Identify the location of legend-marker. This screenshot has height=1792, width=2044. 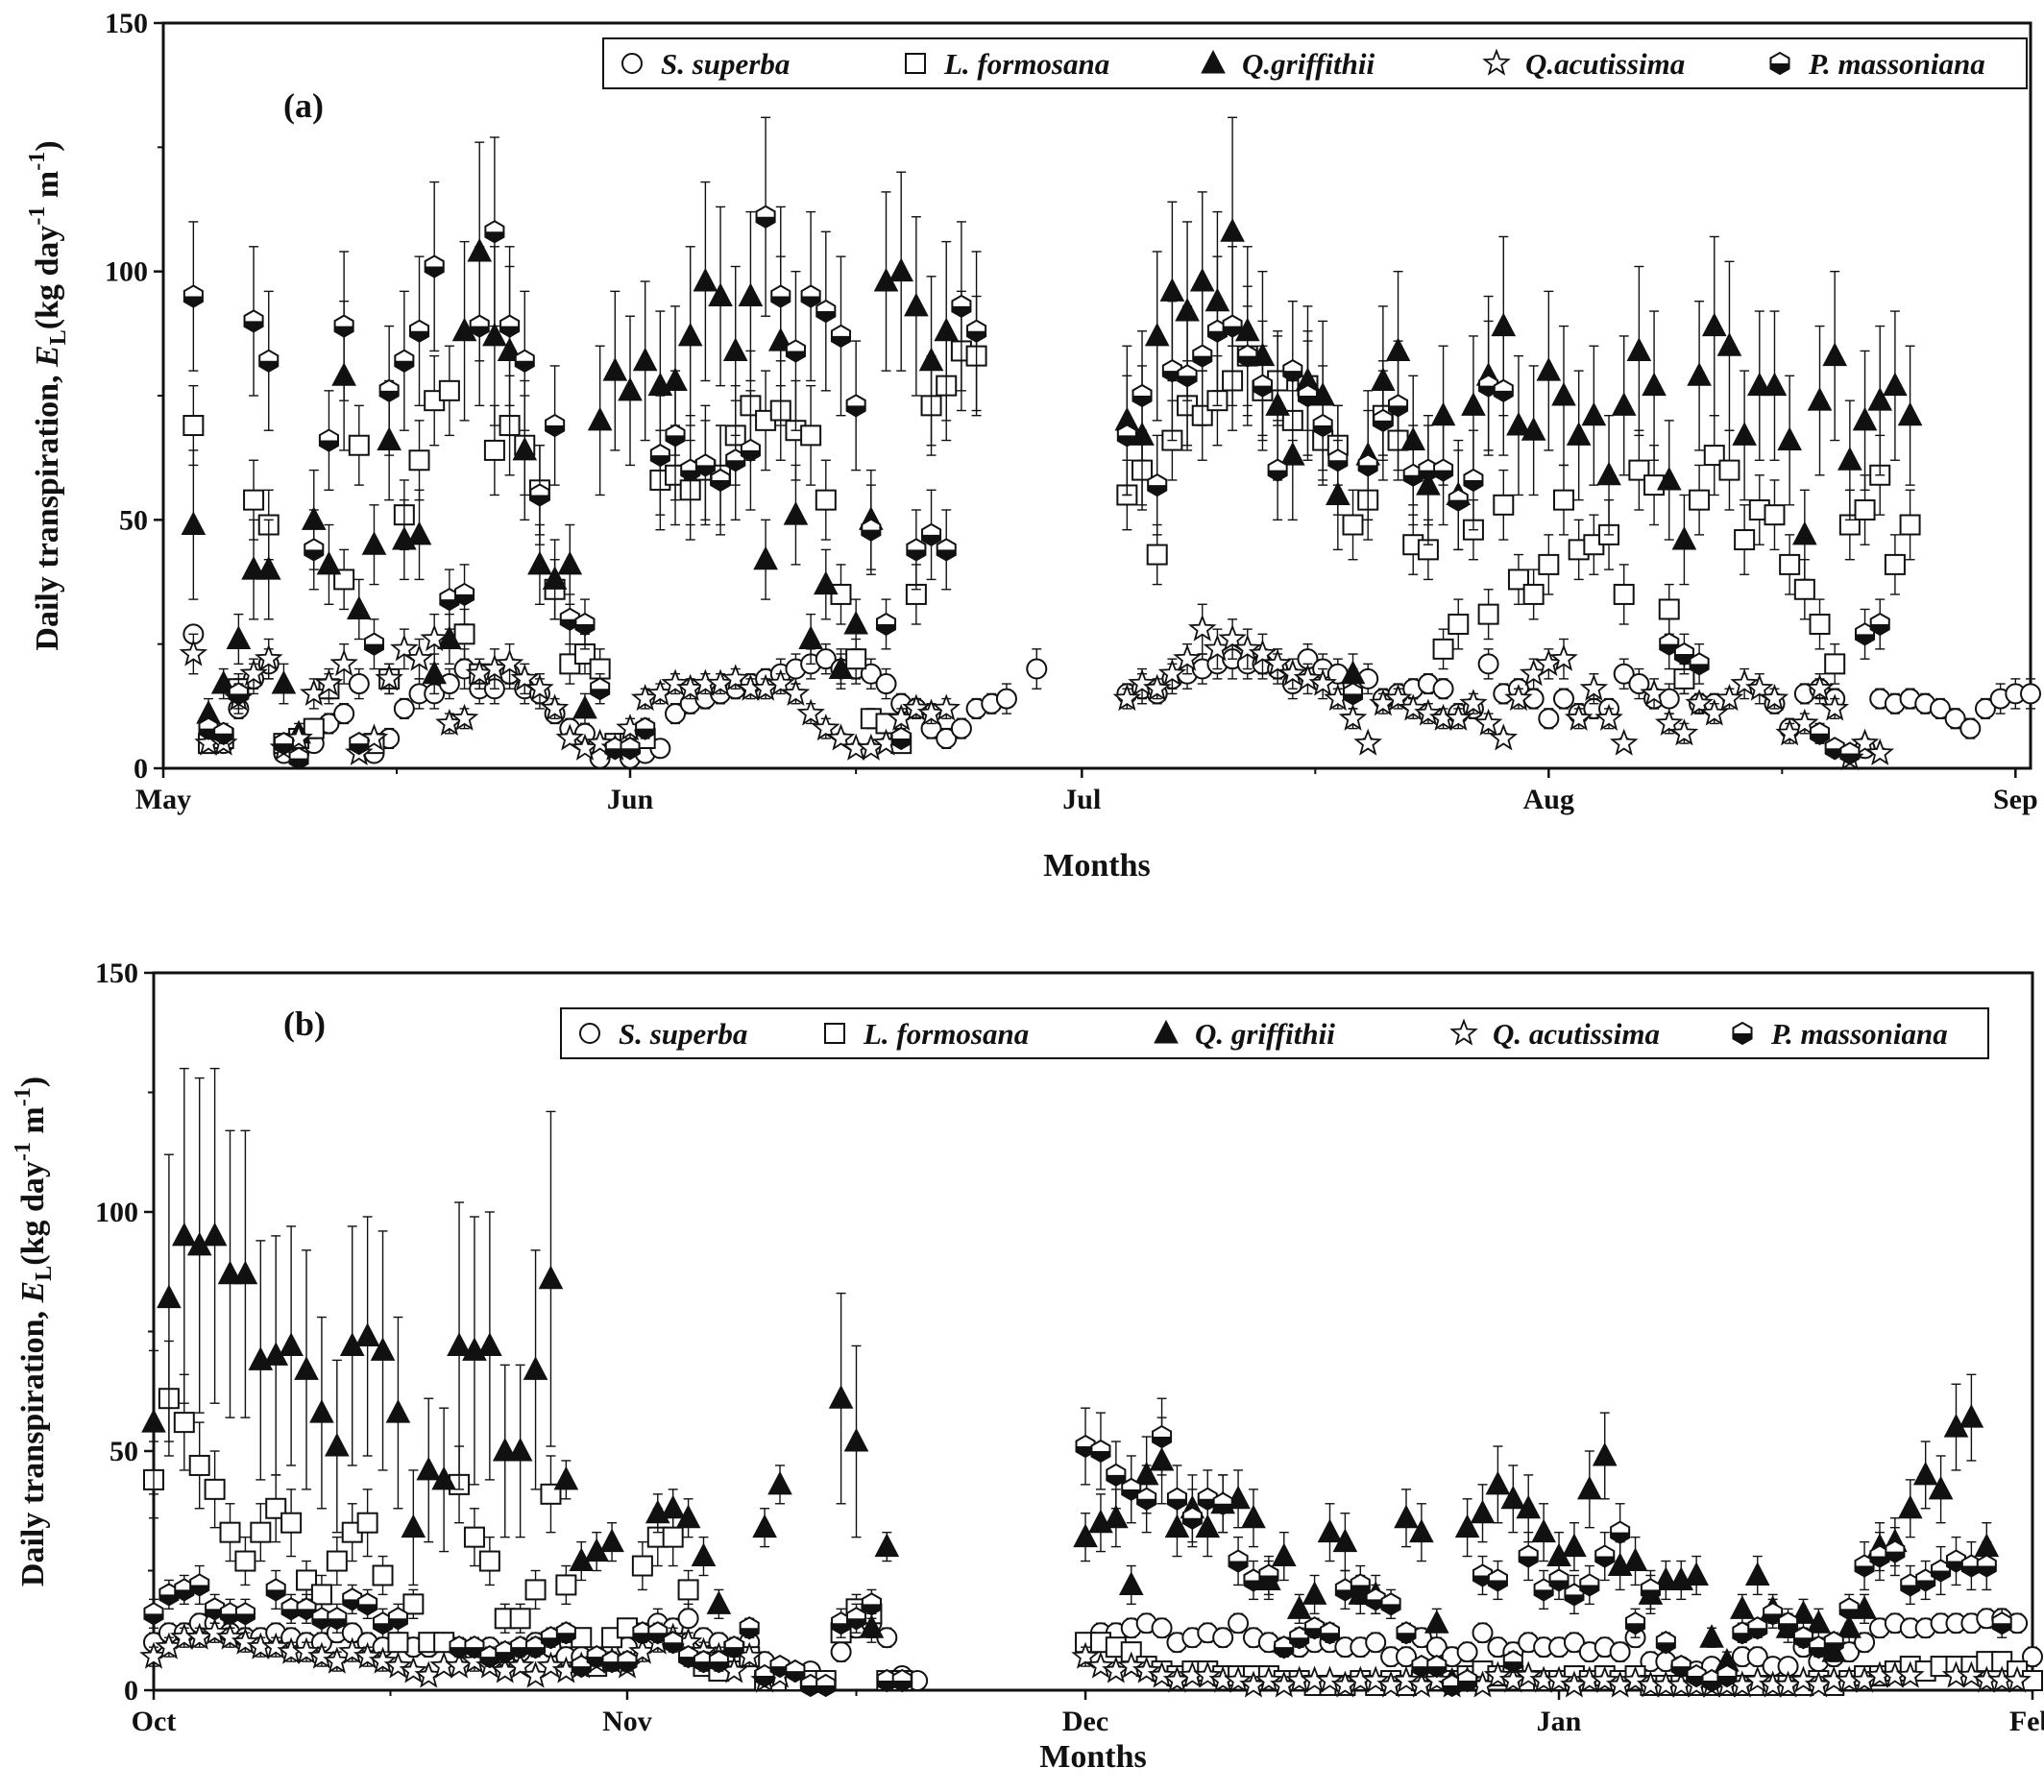
(632, 63).